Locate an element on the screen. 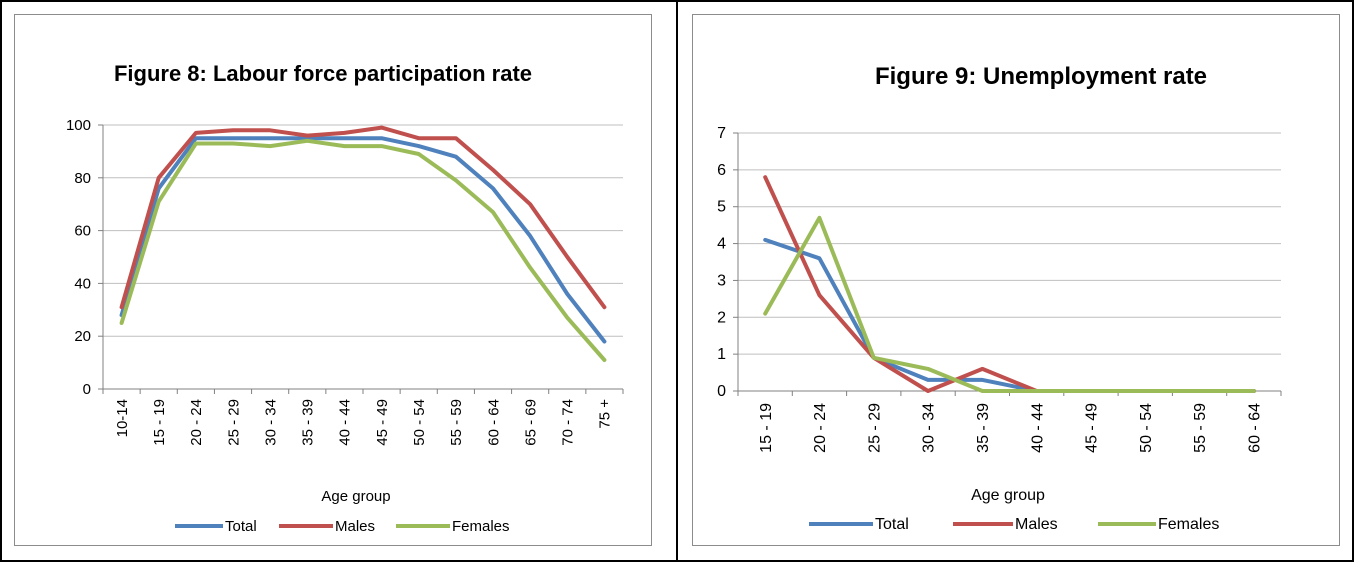 This screenshot has height=562, width=1354. y-tick-label: 20 is located at coordinates (82, 336).